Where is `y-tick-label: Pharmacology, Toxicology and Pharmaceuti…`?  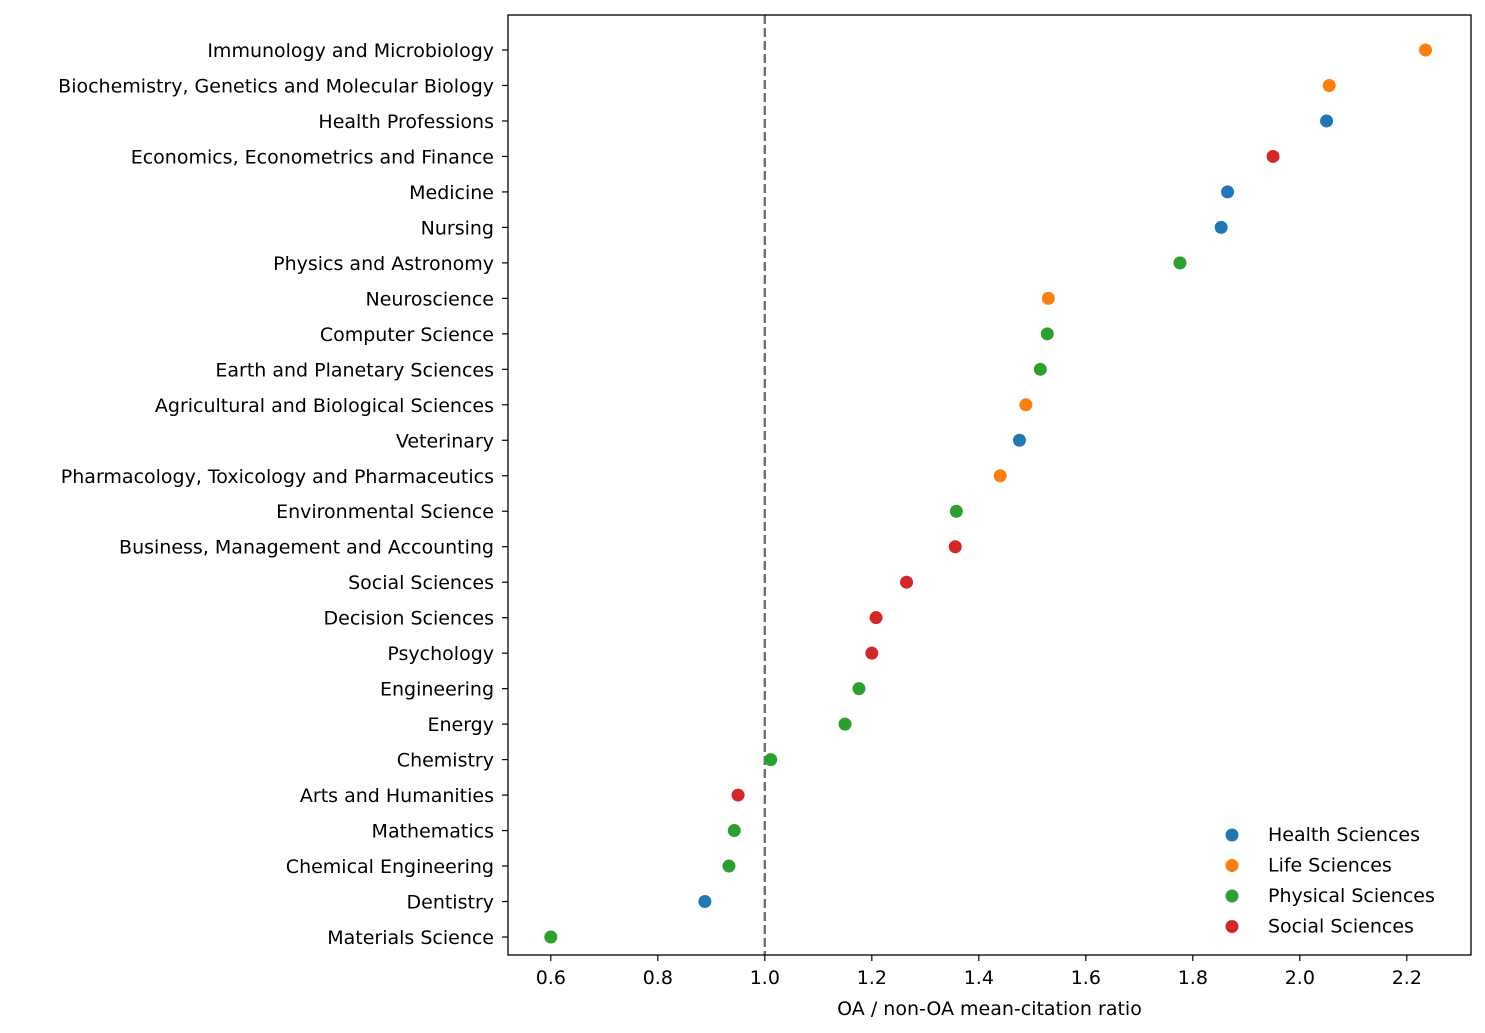
y-tick-label: Pharmacology, Toxicology and Pharmaceuti… is located at coordinates (277, 477).